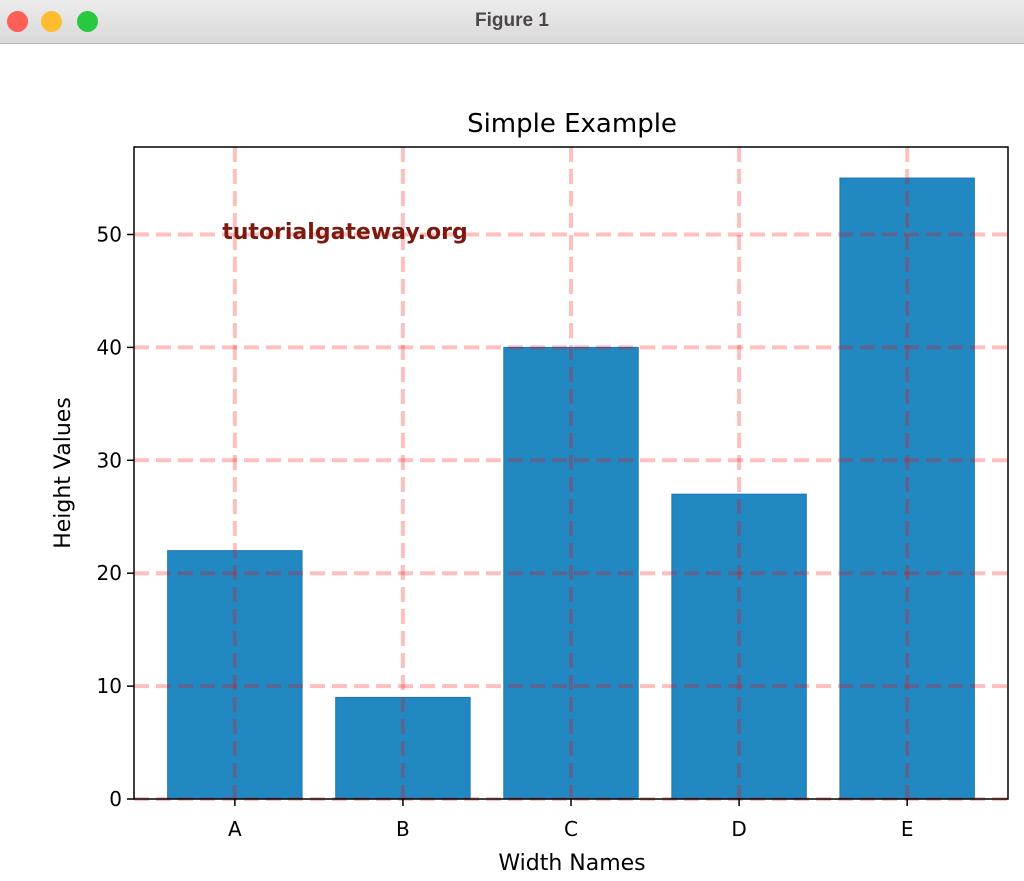  What do you see at coordinates (109, 573) in the screenshot?
I see `y-tick-label: 20` at bounding box center [109, 573].